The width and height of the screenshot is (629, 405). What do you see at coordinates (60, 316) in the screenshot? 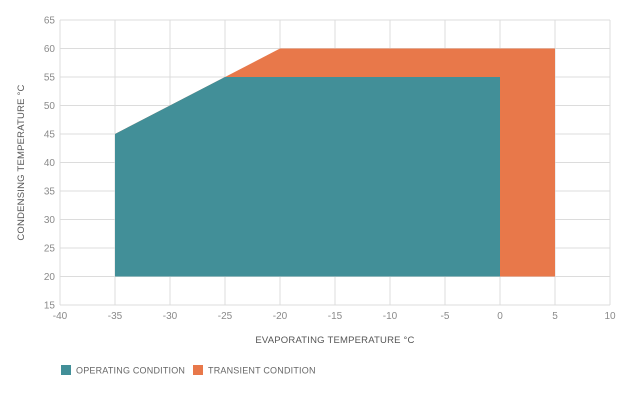
I see `x-tick-label: -40` at bounding box center [60, 316].